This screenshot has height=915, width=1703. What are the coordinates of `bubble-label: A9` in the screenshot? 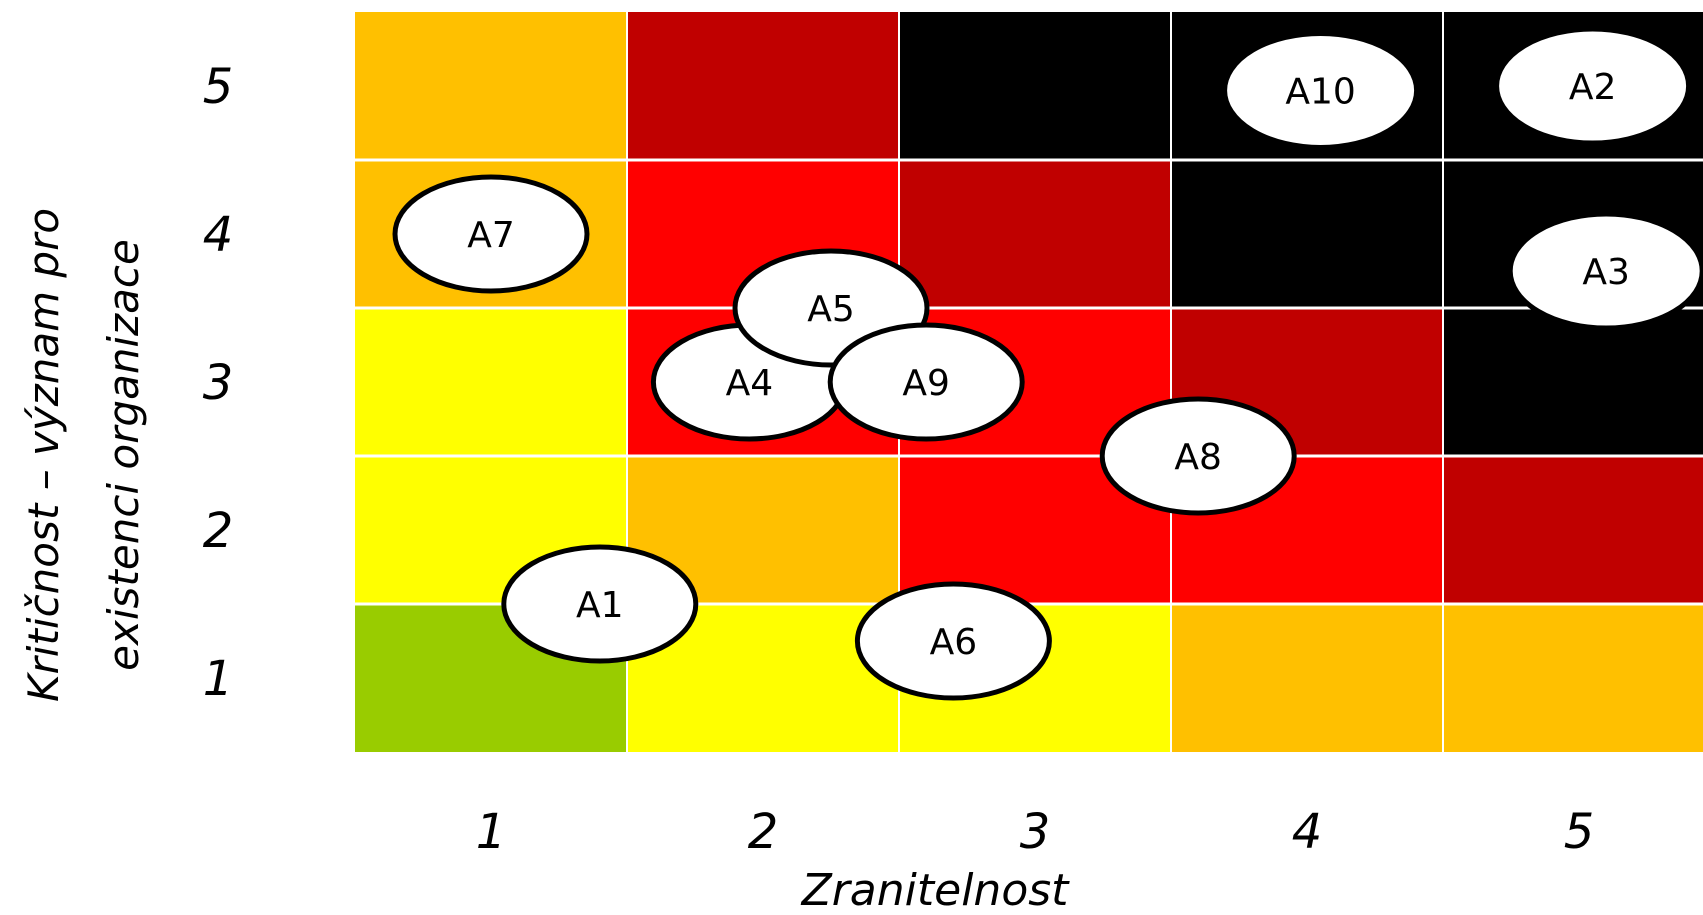 It's located at (926, 383).